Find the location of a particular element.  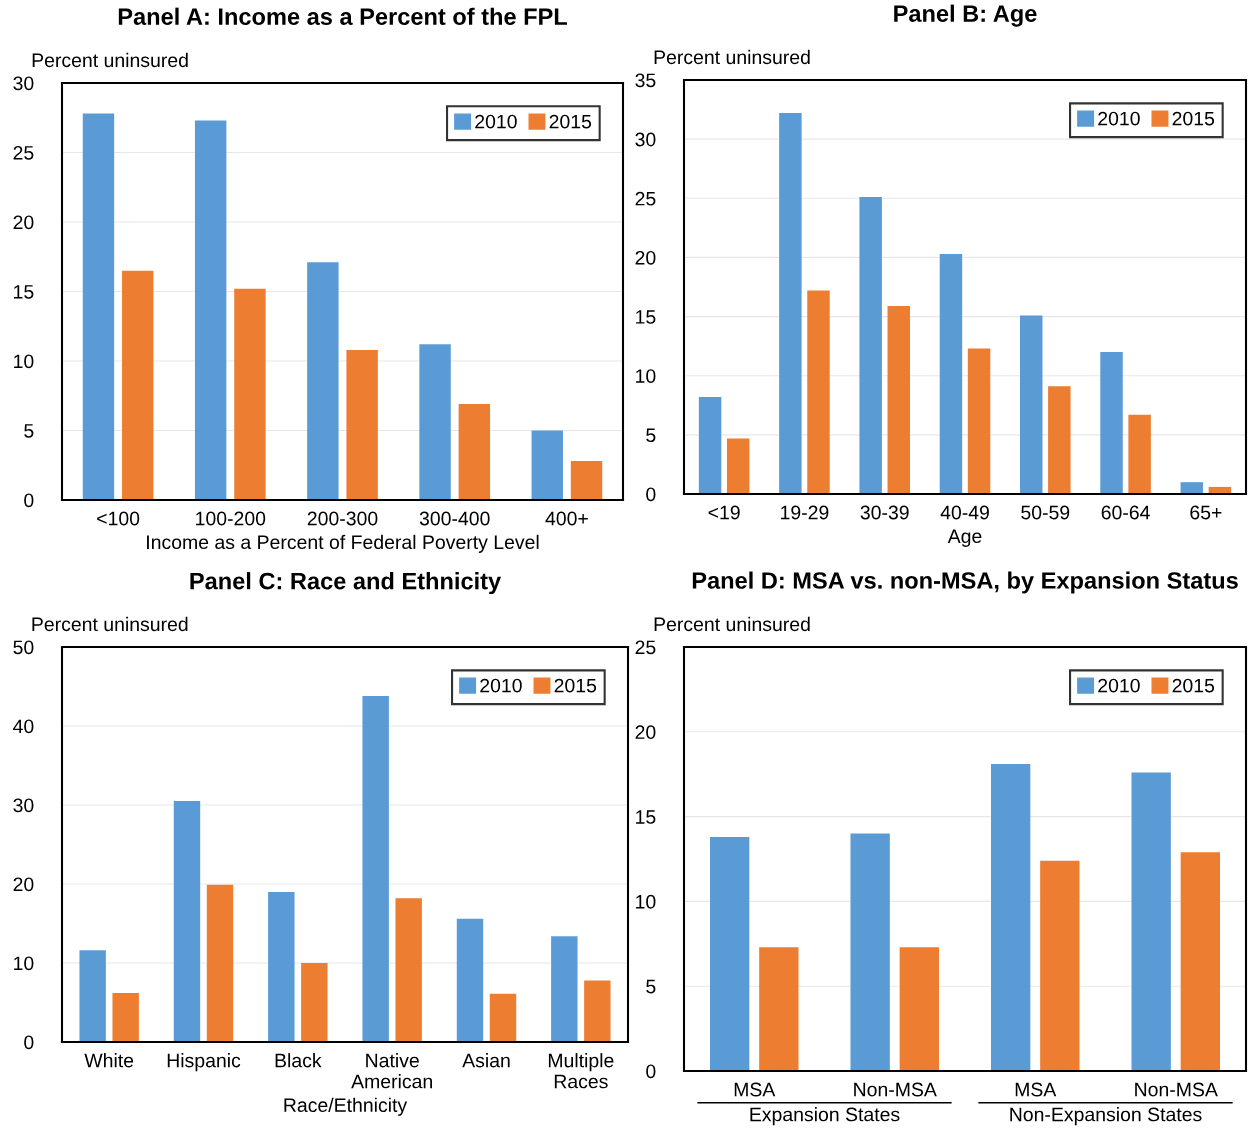

y-tick-label: 40 is located at coordinates (23, 726).